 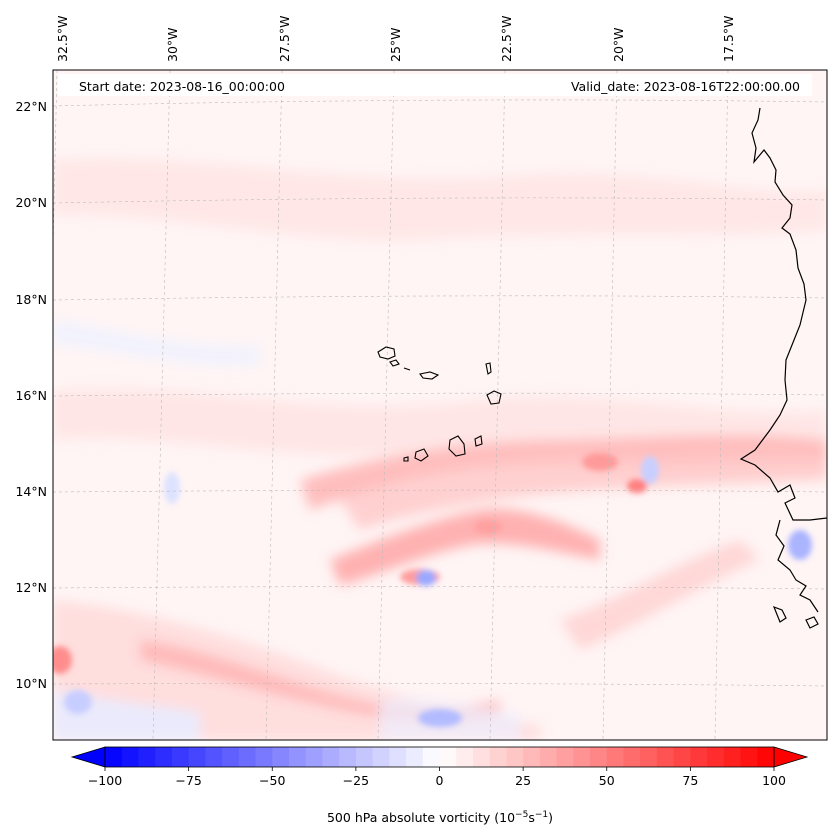 What do you see at coordinates (31, 683) in the screenshot?
I see `lat-label-10n: 10°N` at bounding box center [31, 683].